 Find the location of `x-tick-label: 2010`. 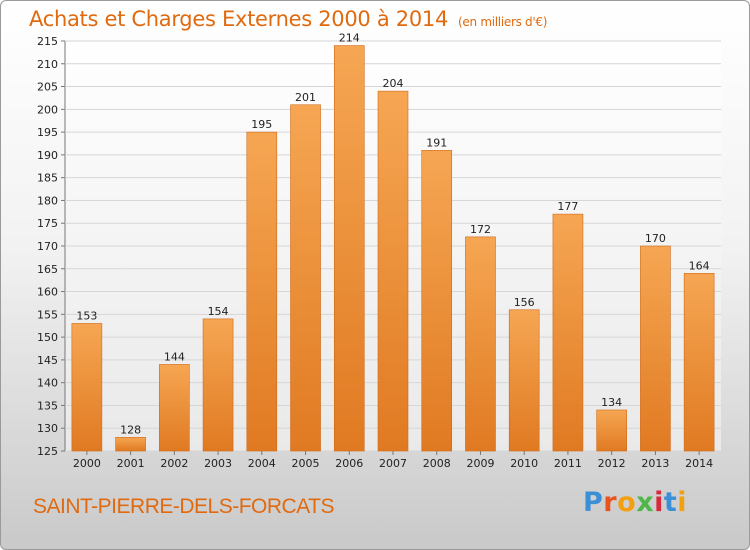

x-tick-label: 2010 is located at coordinates (524, 463).